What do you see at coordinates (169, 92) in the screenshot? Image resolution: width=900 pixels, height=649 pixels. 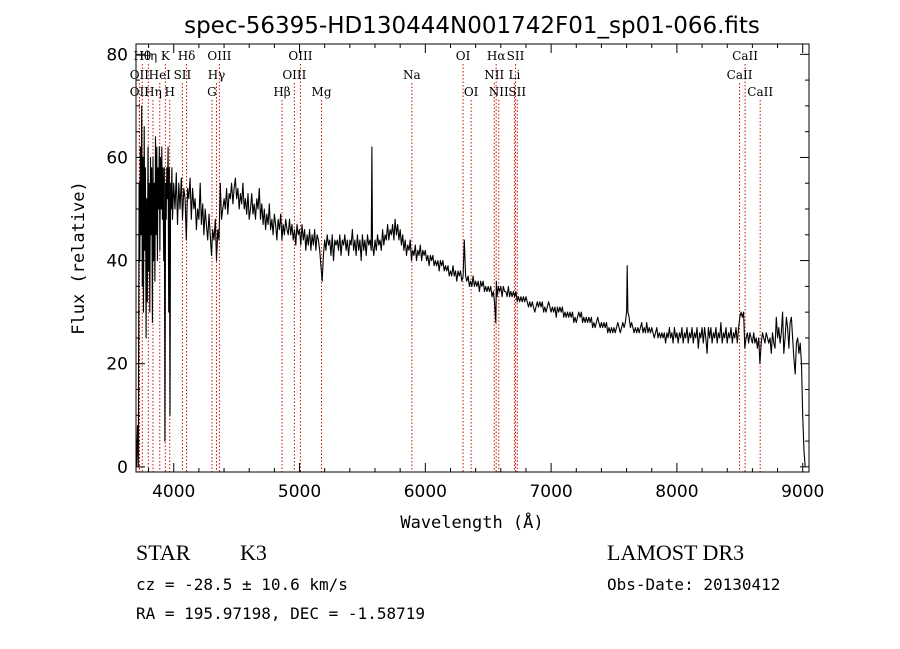 I see `marker-label-21: H` at bounding box center [169, 92].